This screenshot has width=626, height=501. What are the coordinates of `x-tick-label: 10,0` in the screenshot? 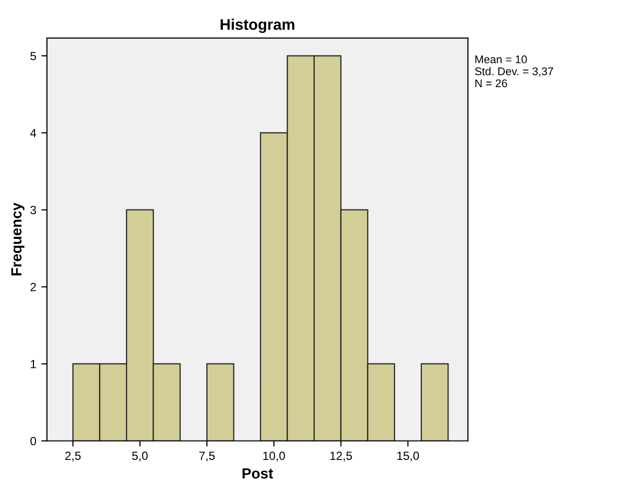 It's located at (274, 457).